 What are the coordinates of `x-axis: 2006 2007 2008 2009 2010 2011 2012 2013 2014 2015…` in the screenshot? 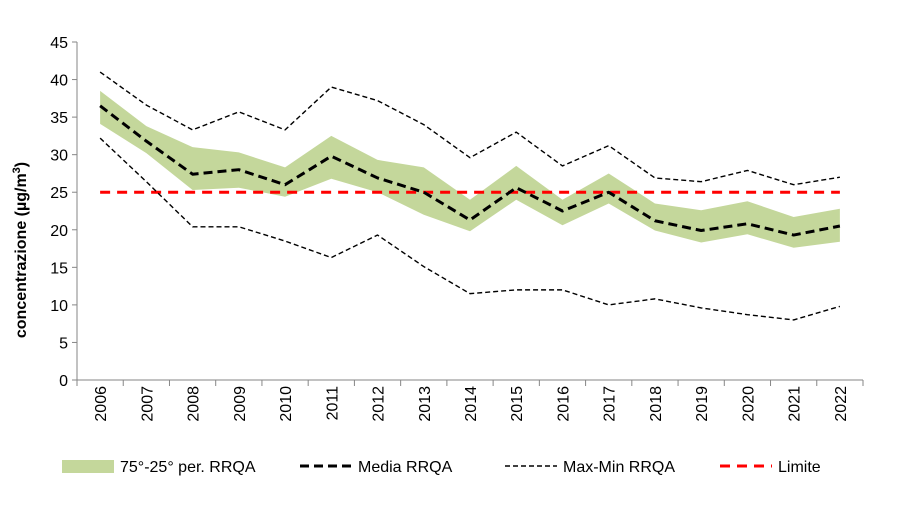 It's located at (470, 400).